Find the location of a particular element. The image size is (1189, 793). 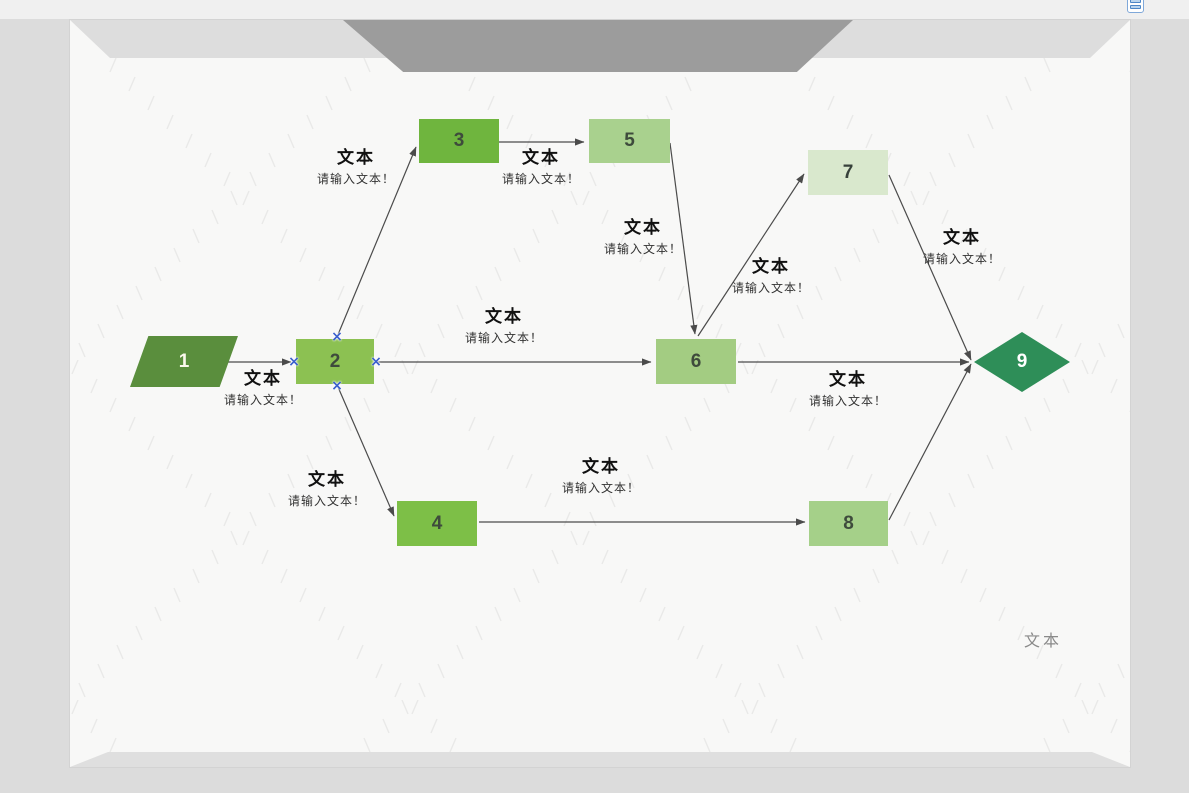

node-8: 8 is located at coordinates (848, 523).